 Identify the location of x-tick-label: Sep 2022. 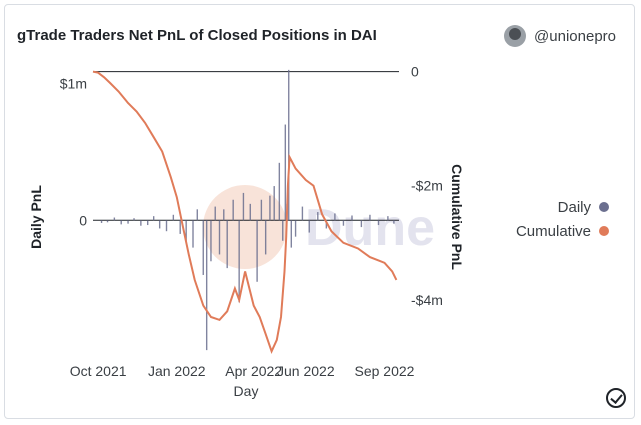
(384, 371).